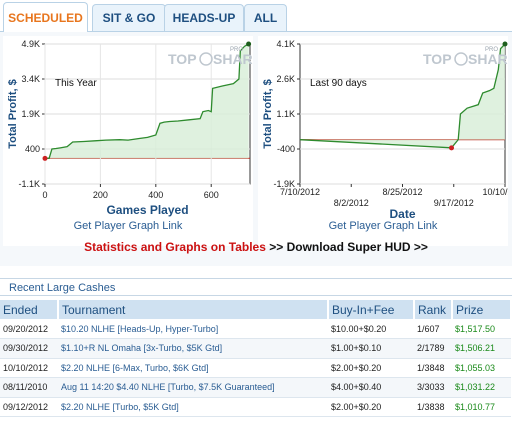  Describe the element at coordinates (193, 309) in the screenshot. I see `header-tournament: Tournament` at that location.